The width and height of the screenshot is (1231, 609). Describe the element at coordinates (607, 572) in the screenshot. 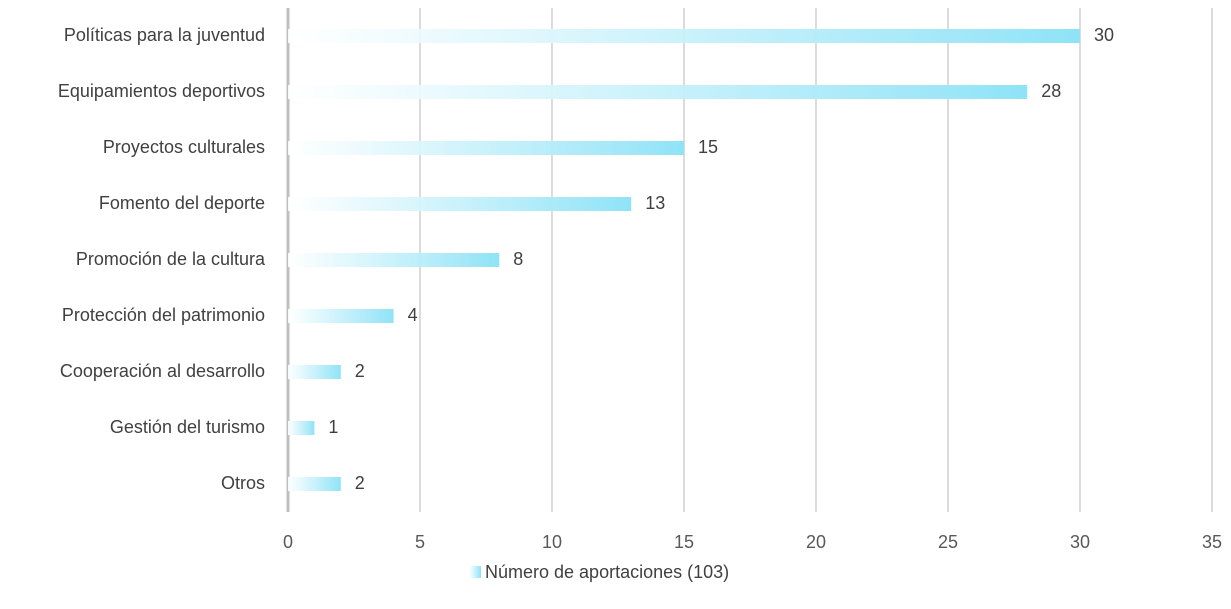

I see `legend-label: Número de aportaciones (103)` at that location.